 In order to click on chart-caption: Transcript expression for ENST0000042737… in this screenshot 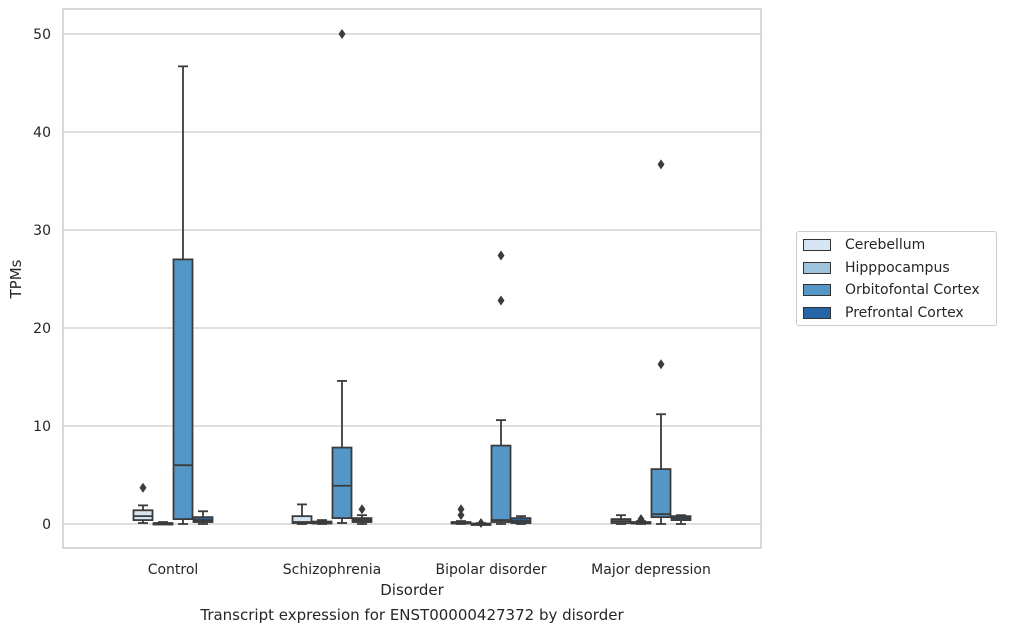, I will do `click(412, 615)`.